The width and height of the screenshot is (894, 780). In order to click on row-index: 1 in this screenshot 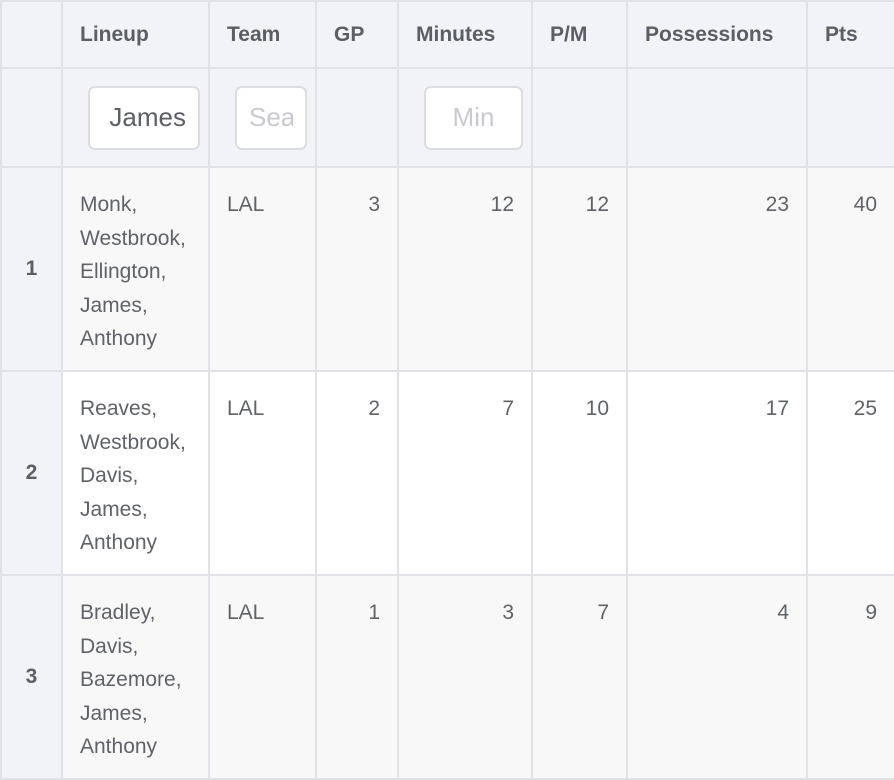, I will do `click(31, 269)`.